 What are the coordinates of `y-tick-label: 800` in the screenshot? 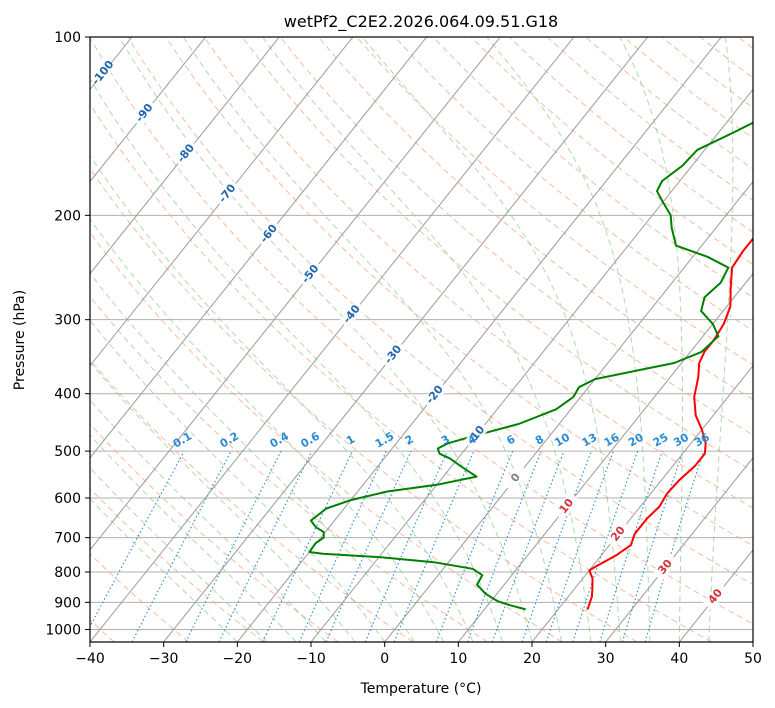 It's located at (67, 573).